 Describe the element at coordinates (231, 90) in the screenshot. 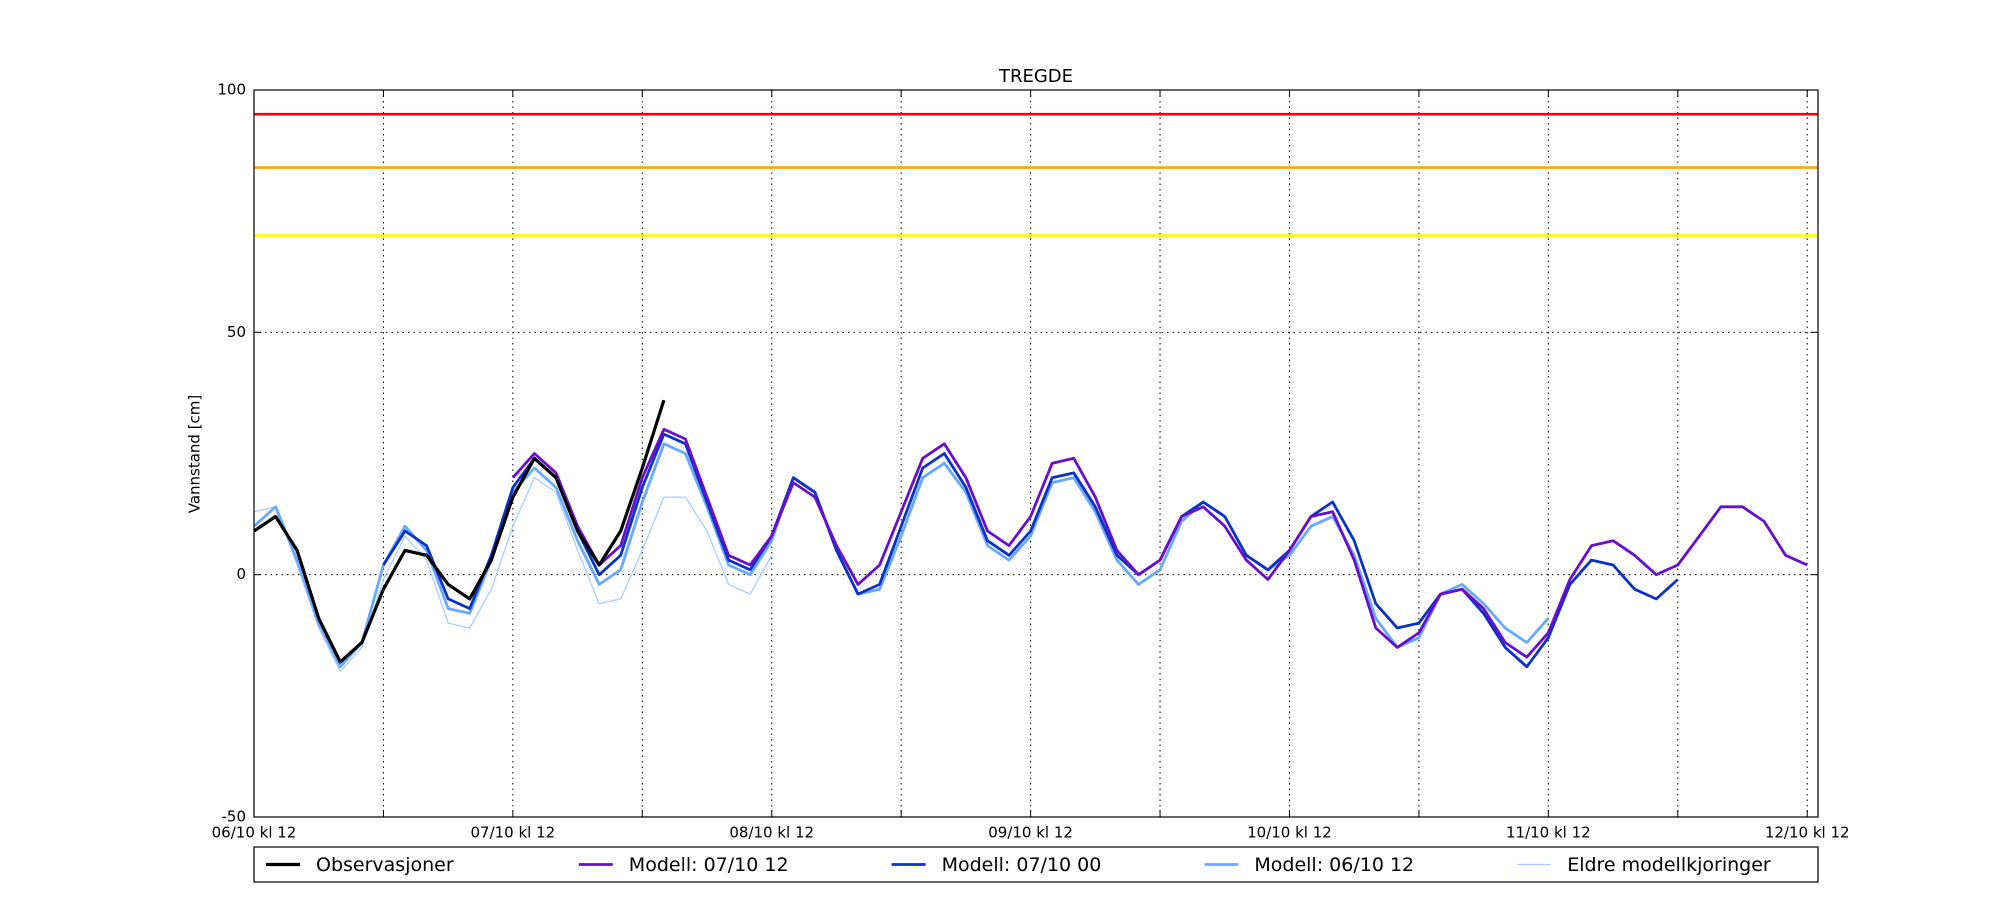

I see `y-tick-label: 100` at that location.